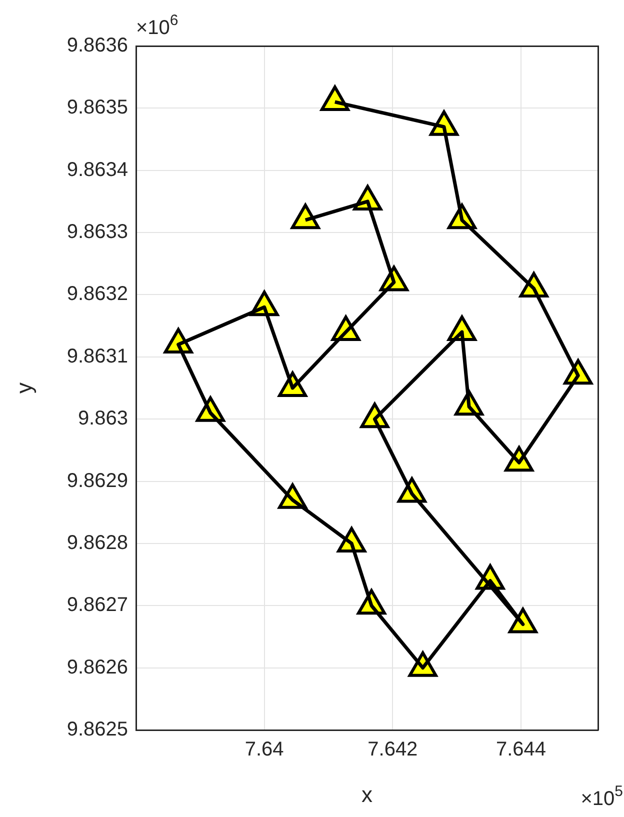  Describe the element at coordinates (97, 729) in the screenshot. I see `y-tick-label: 9.8625` at that location.